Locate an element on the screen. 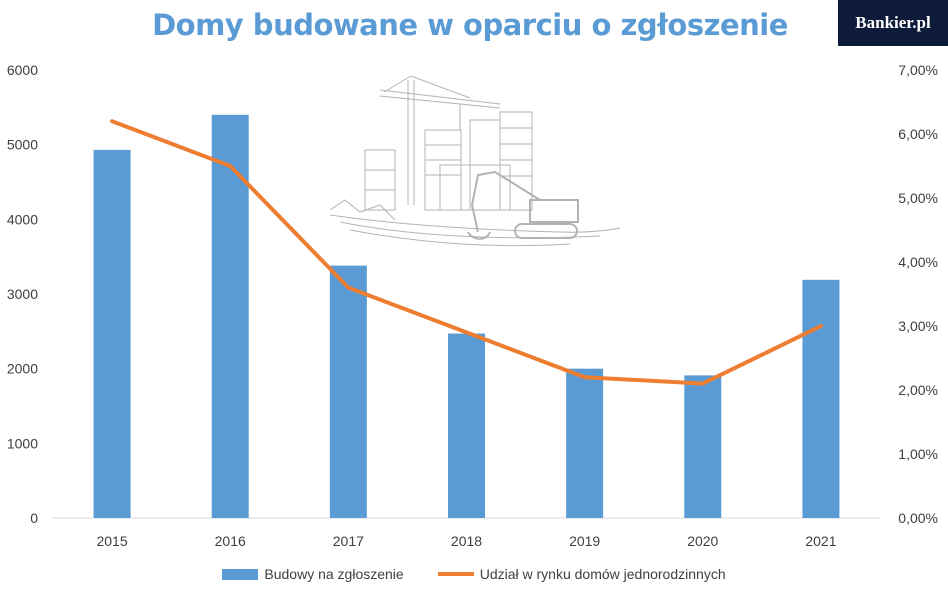  bar-2016 is located at coordinates (230, 316).